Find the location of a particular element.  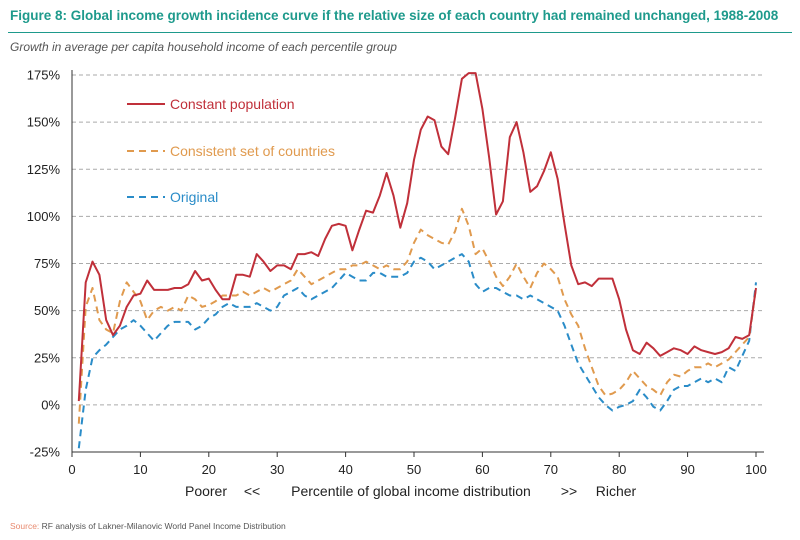

x-axis-label-part: >> is located at coordinates (569, 491).